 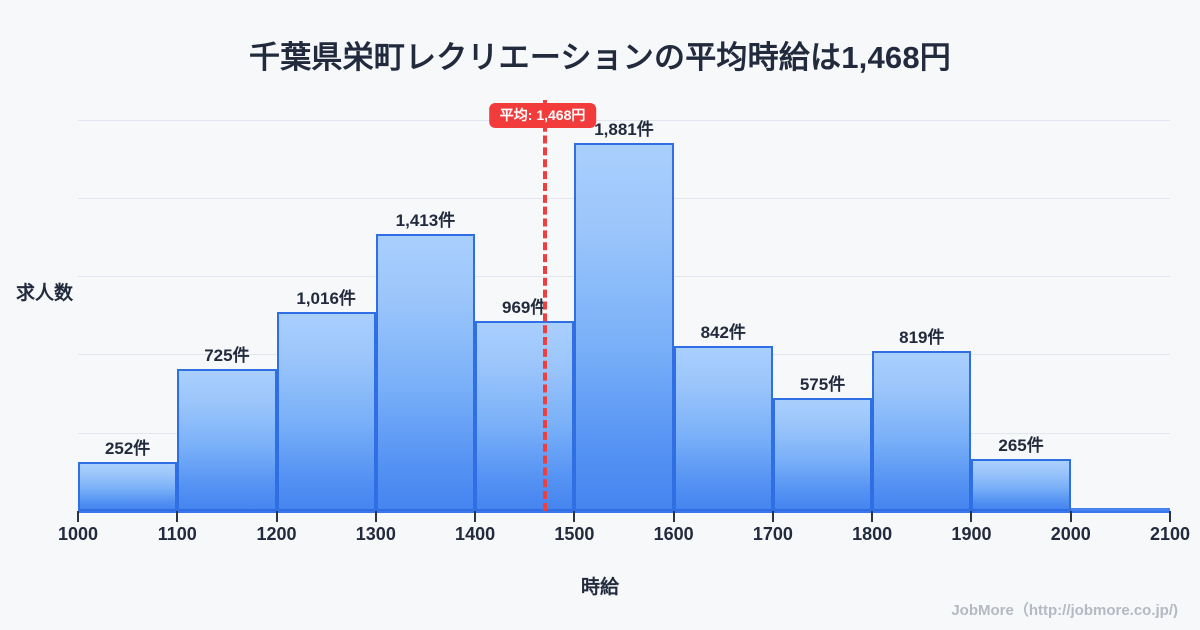 I want to click on average-badge: 平均: 1,468円, so click(x=542, y=115).